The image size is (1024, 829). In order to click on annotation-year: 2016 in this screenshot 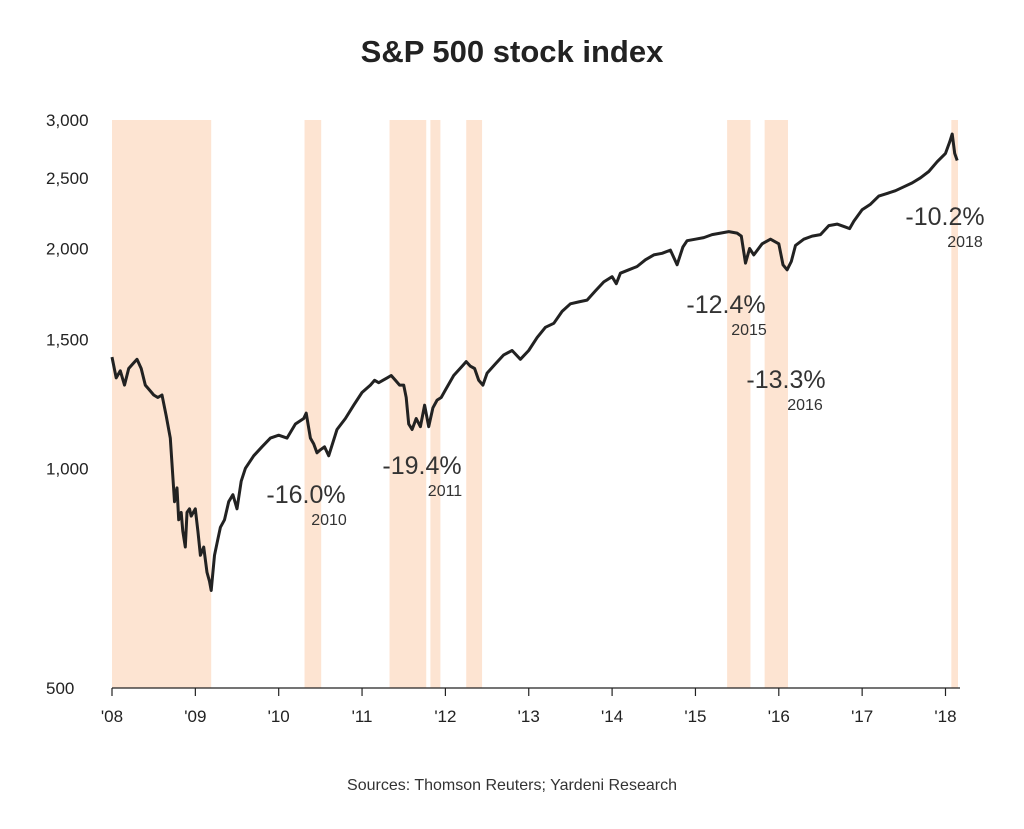, I will do `click(805, 405)`.